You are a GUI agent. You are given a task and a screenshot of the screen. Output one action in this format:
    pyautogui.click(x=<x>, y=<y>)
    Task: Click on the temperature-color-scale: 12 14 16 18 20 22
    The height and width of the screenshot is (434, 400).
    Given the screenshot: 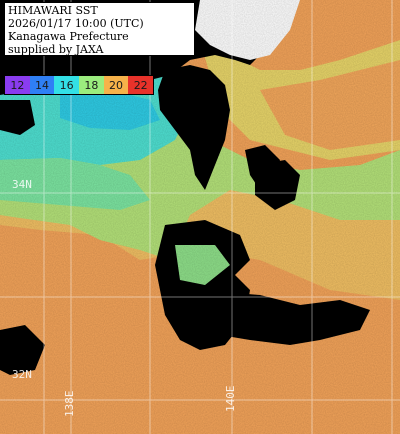 What is the action you would take?
    pyautogui.click(x=79, y=85)
    